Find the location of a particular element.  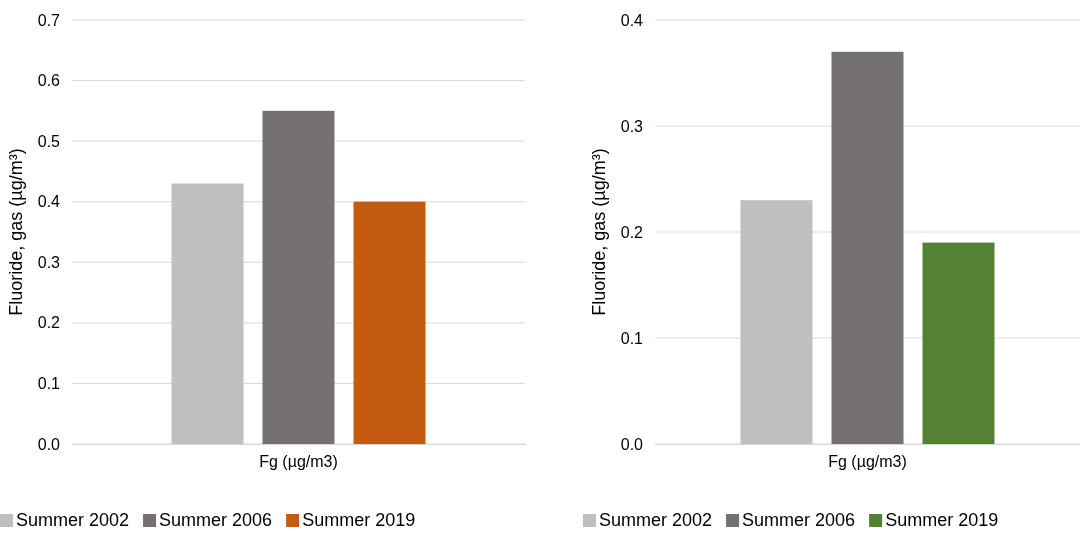

y-tick-label: 0.6 is located at coordinates (49, 81).